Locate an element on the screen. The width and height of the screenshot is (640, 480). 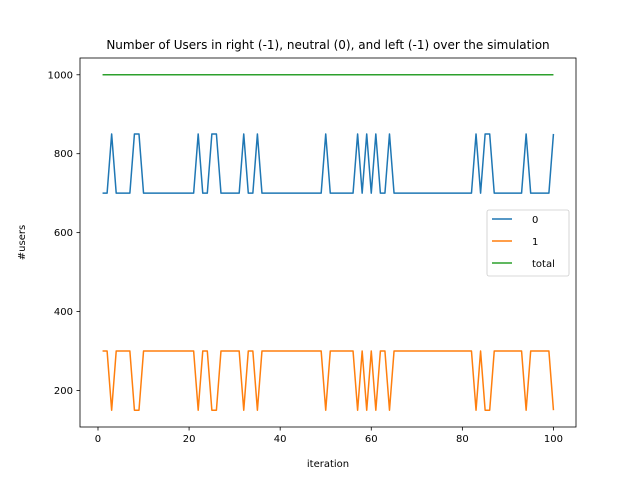
x-tick-label: 0 is located at coordinates (98, 439).